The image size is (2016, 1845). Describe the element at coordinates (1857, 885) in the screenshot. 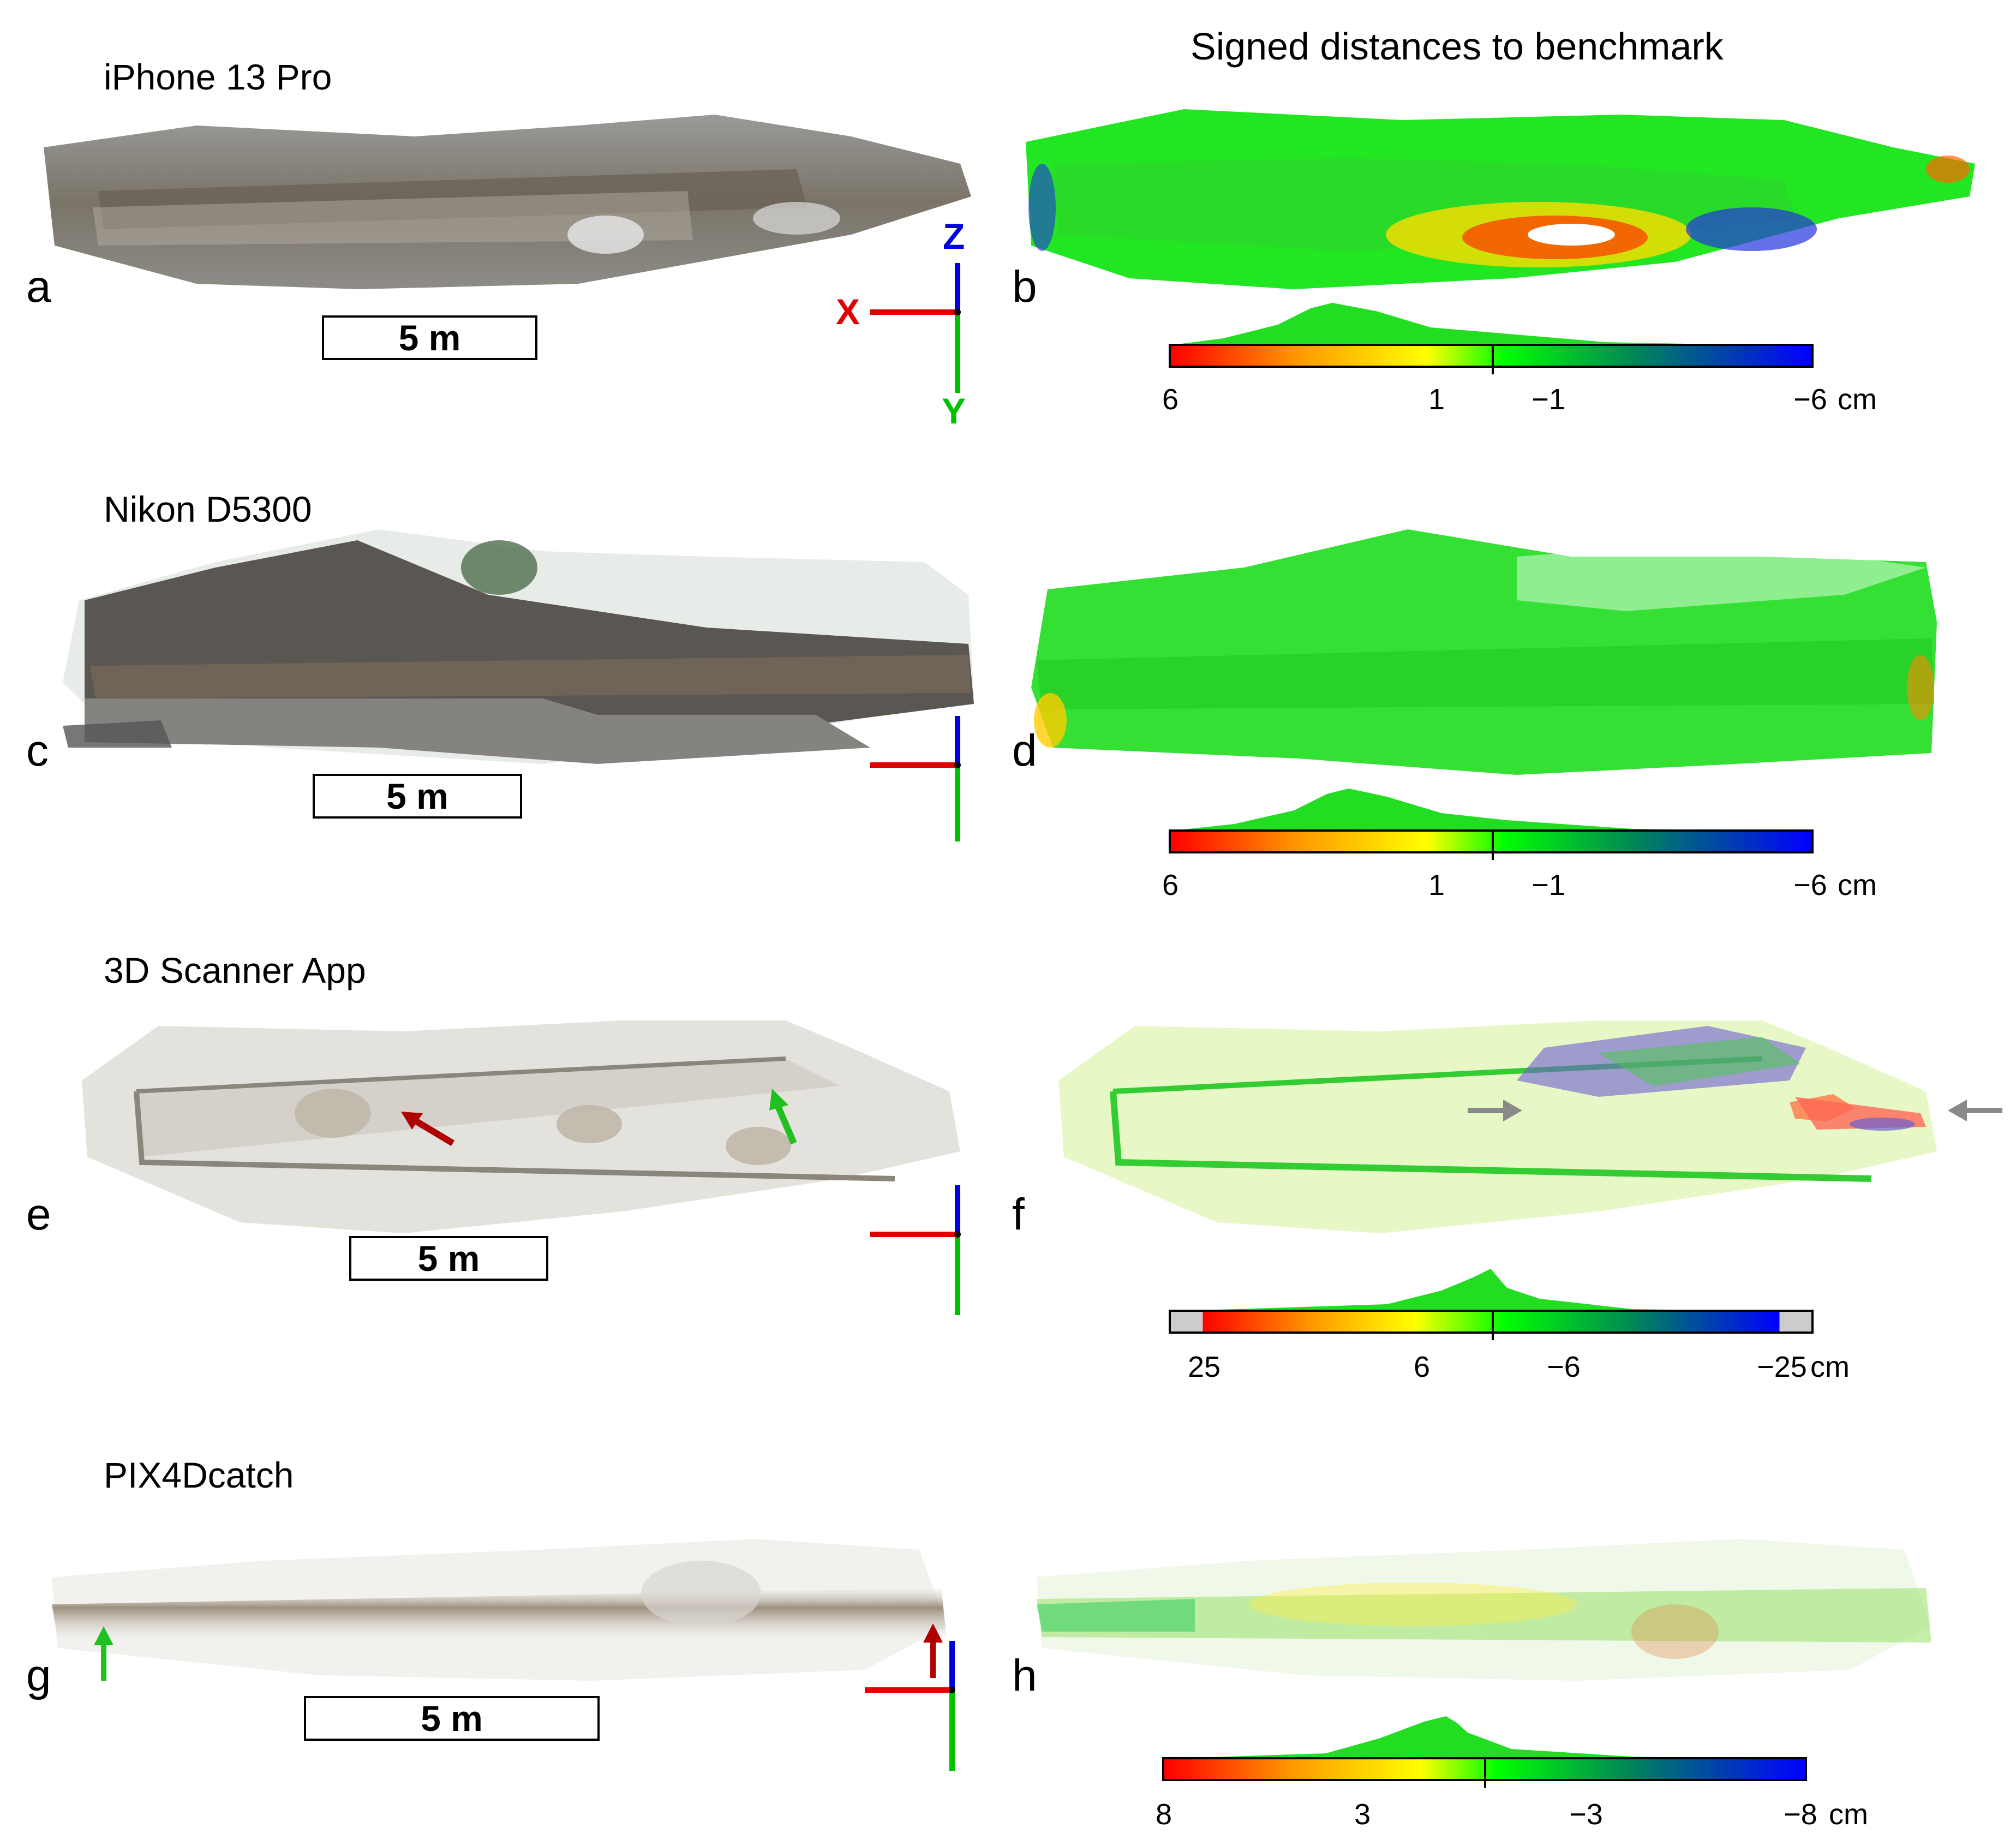

I see `unit-2: cm` at that location.